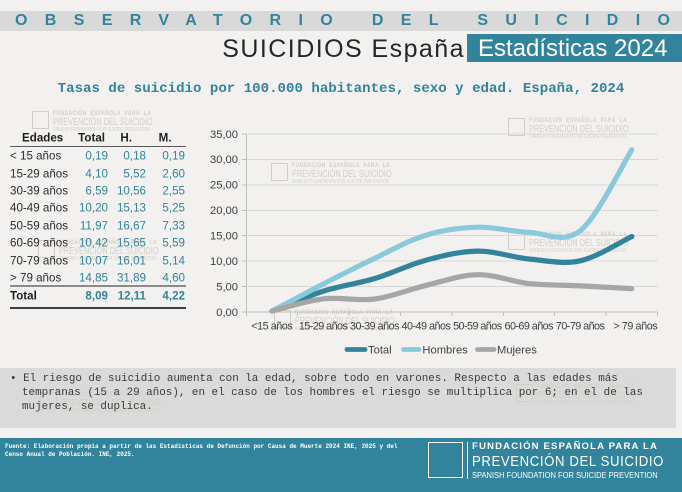  Describe the element at coordinates (224, 186) in the screenshot. I see `svg-text: 25,00` at that location.